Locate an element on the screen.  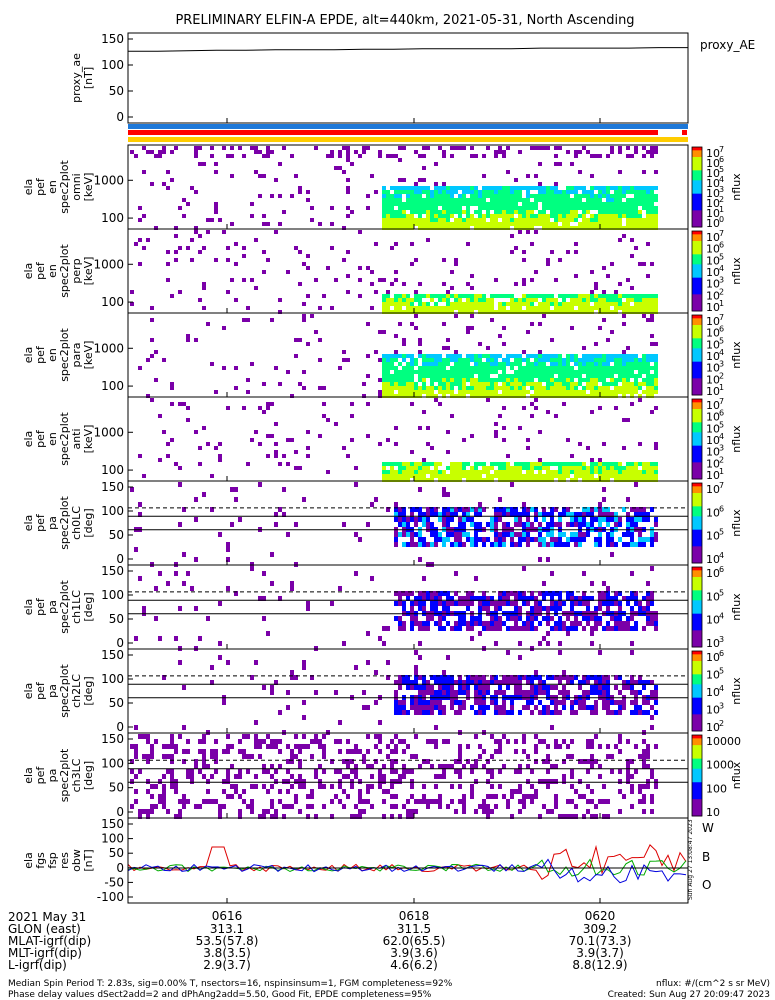
spectrogram-cells is located at coordinates (394, 272).